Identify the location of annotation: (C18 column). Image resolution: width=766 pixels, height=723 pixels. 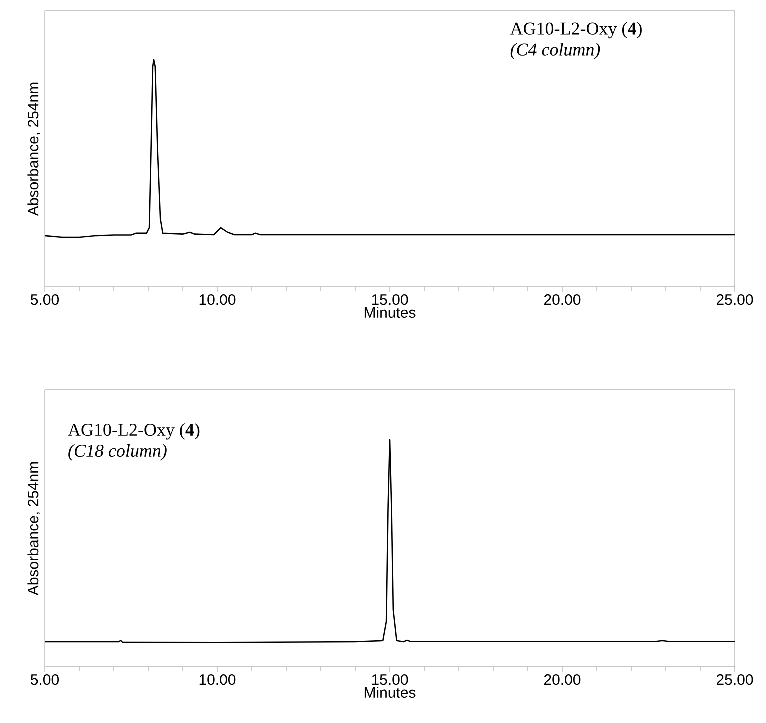
(117, 452).